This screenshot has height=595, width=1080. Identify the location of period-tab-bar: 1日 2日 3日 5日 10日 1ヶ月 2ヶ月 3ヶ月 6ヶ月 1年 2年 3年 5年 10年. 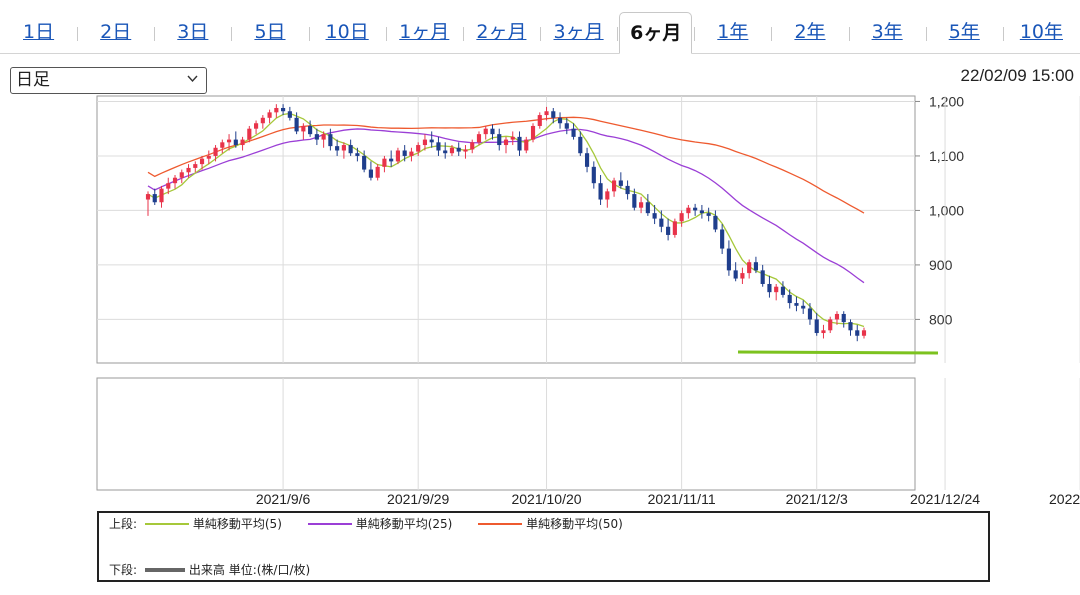
(540, 27).